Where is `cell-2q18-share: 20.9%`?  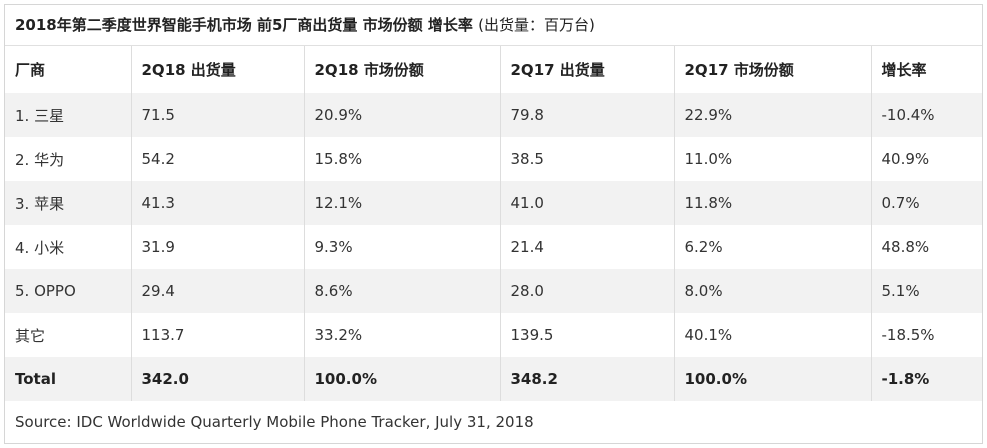
cell-2q18-share: 20.9% is located at coordinates (401, 115).